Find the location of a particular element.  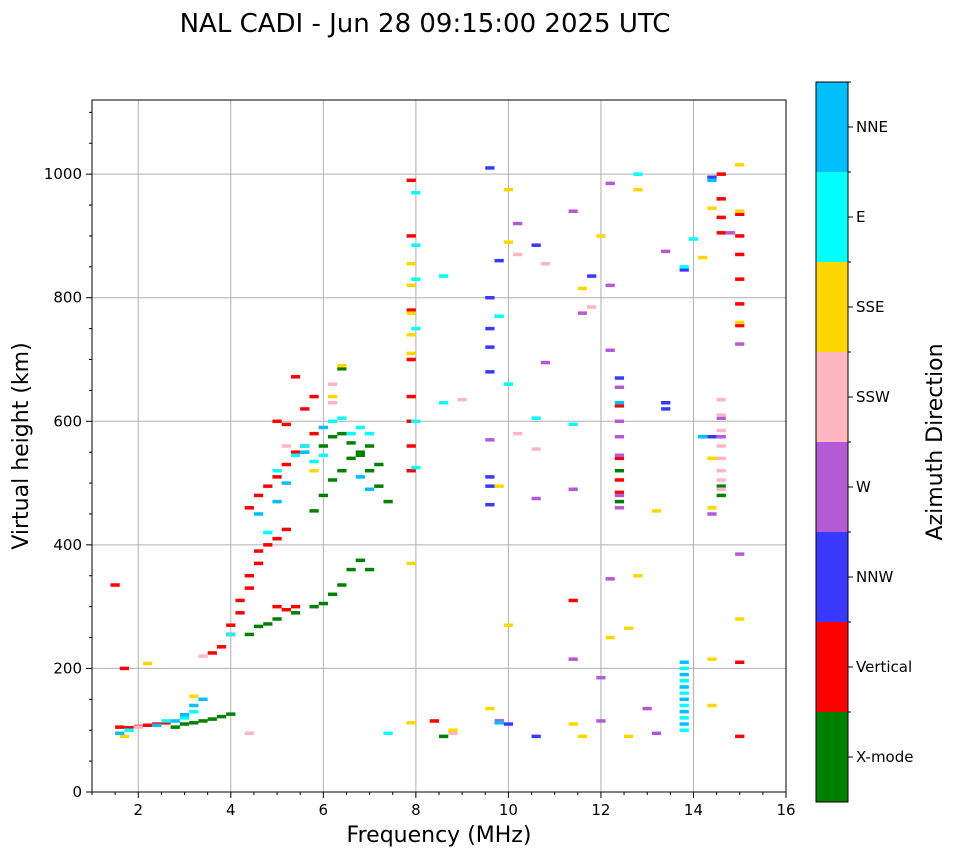

x-tick-label: 16 is located at coordinates (785, 810).